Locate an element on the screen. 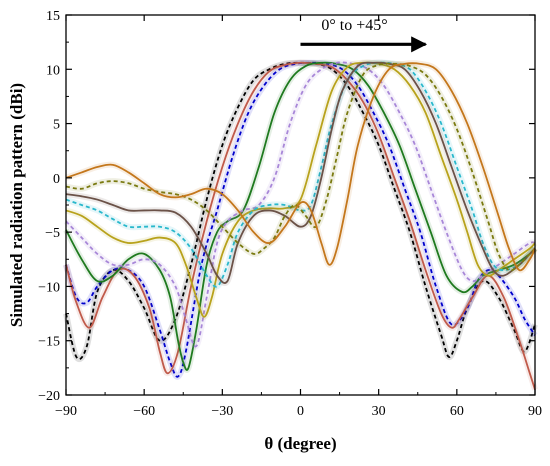 Image resolution: width=550 pixels, height=466 pixels. y-tick-label: −5 is located at coordinates (52, 233).